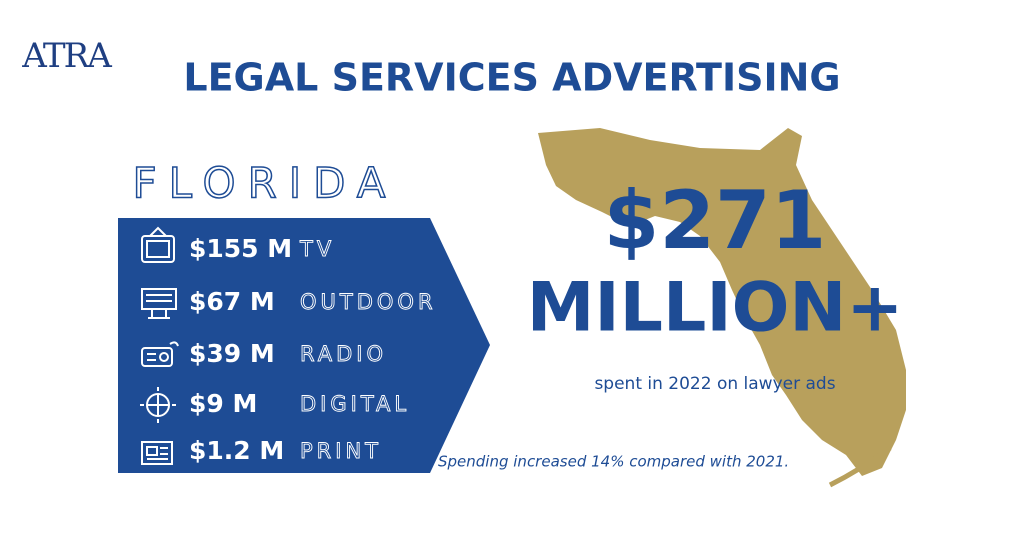 This screenshot has width=1024, height=536. I want to click on channel: PRINT, so click(341, 451).